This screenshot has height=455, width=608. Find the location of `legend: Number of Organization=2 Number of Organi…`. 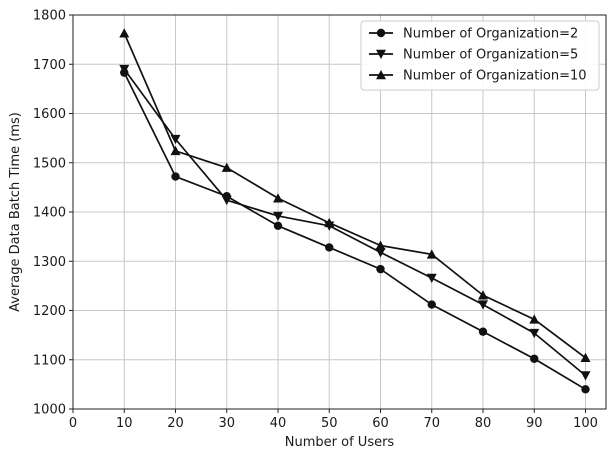

legend: Number of Organization=2 Number of Organi… is located at coordinates (480, 55).